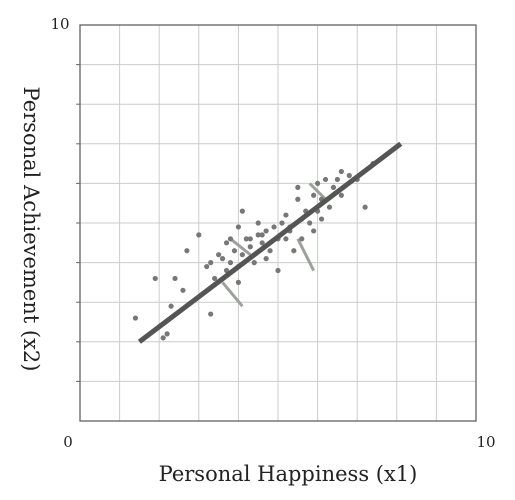  What do you see at coordinates (274, 245) in the screenshot?
I see `residual-segments` at bounding box center [274, 245].